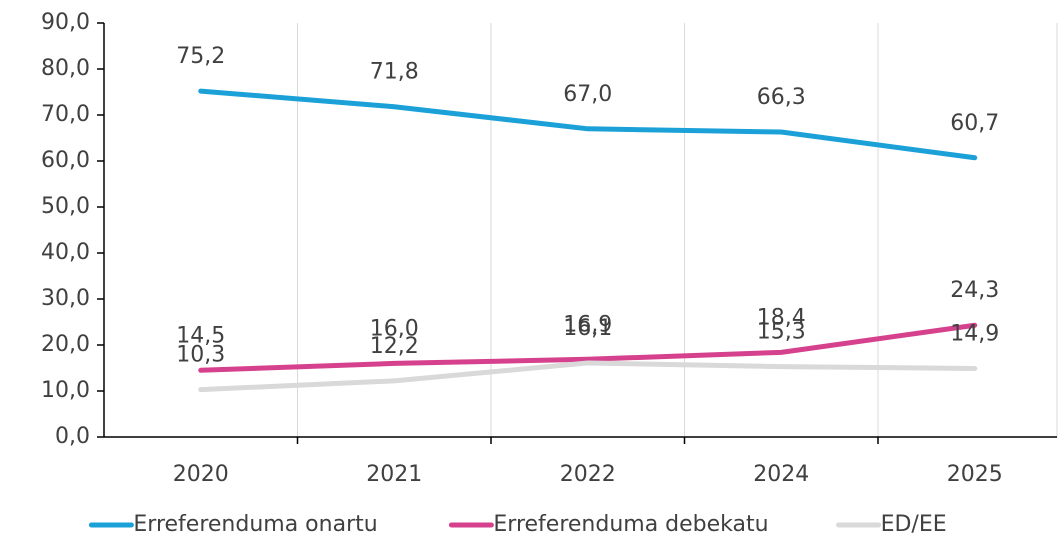  What do you see at coordinates (781, 97) in the screenshot?
I see `data-label: 66,3` at bounding box center [781, 97].